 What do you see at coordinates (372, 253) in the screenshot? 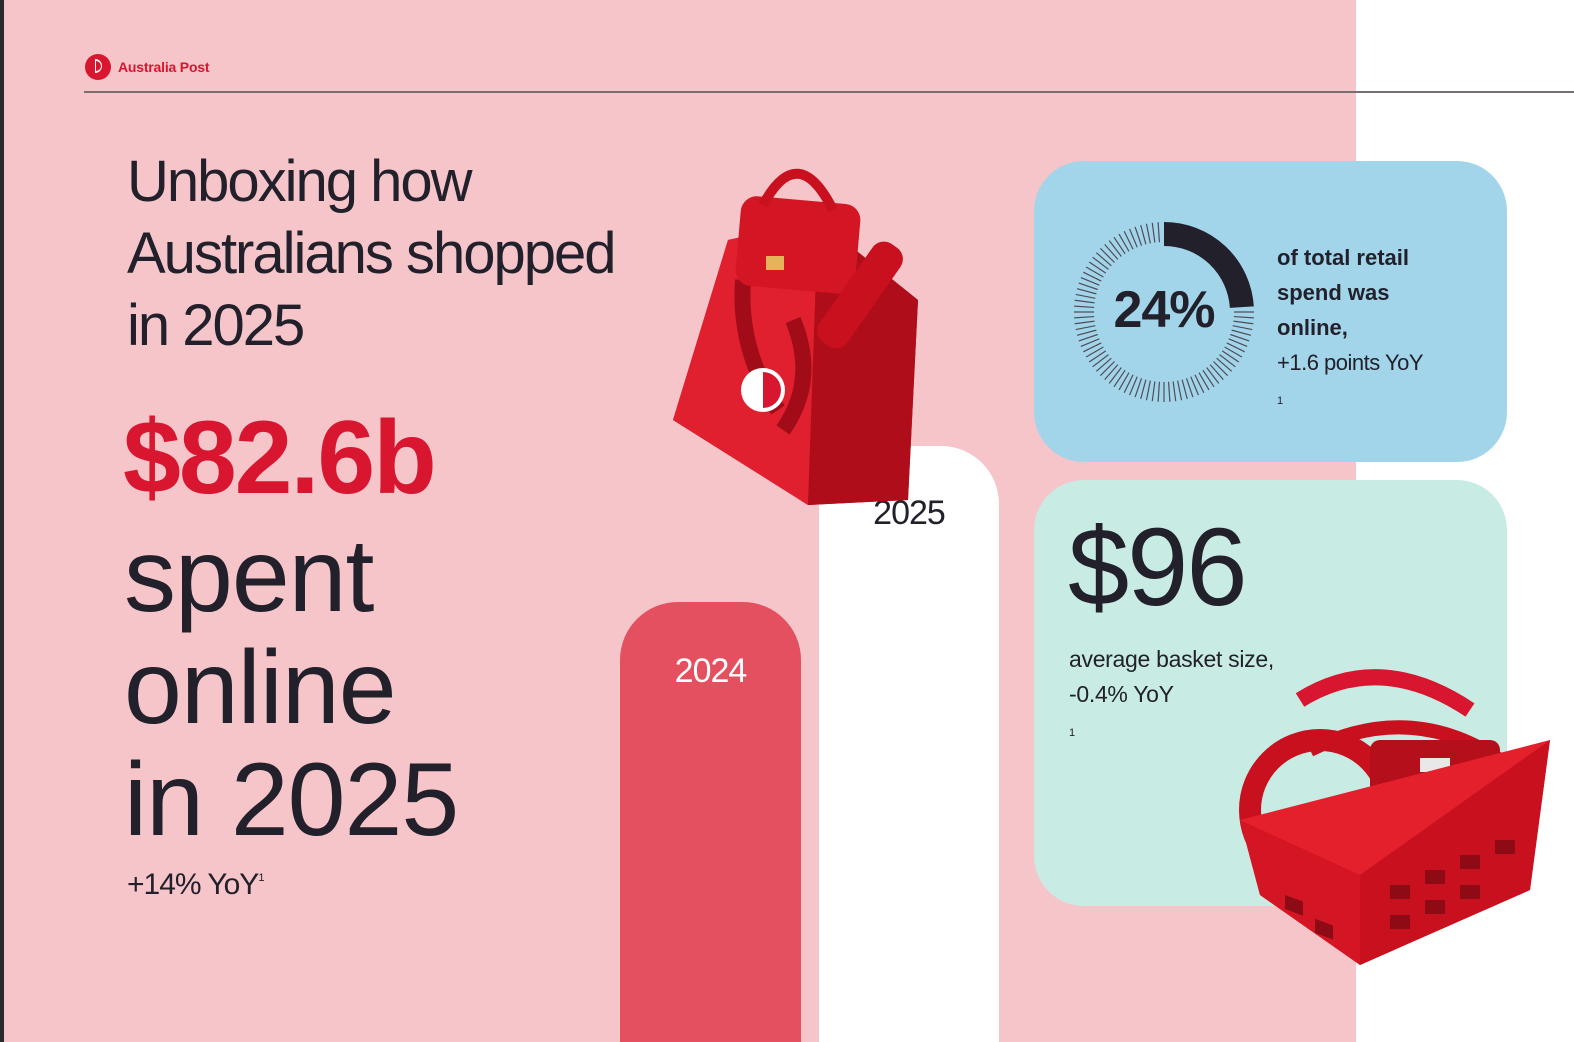
I see `title-line-2: Australians shopped` at bounding box center [372, 253].